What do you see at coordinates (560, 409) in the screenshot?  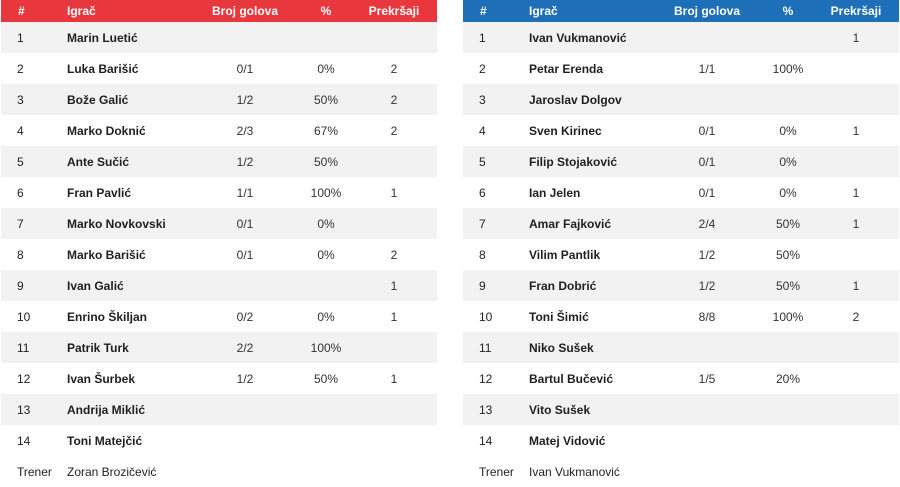 I see `player-name: Vito Sušek` at bounding box center [560, 409].